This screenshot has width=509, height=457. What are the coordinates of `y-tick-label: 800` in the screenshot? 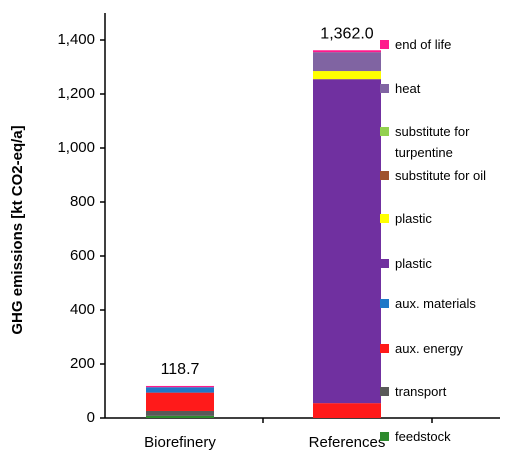 It's located at (82, 201).